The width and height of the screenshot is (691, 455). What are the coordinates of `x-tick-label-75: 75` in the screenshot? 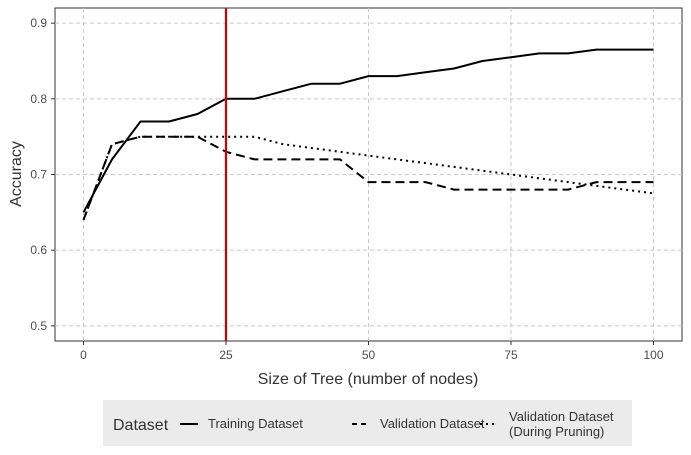 It's located at (511, 355).